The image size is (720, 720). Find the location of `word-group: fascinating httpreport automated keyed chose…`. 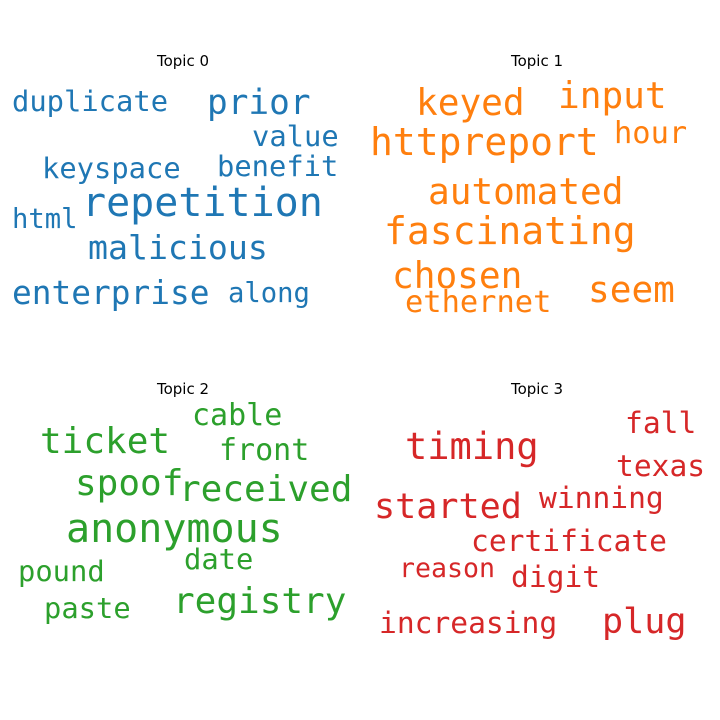

word-group: fascinating httpreport automated keyed chose… is located at coordinates (528, 197).